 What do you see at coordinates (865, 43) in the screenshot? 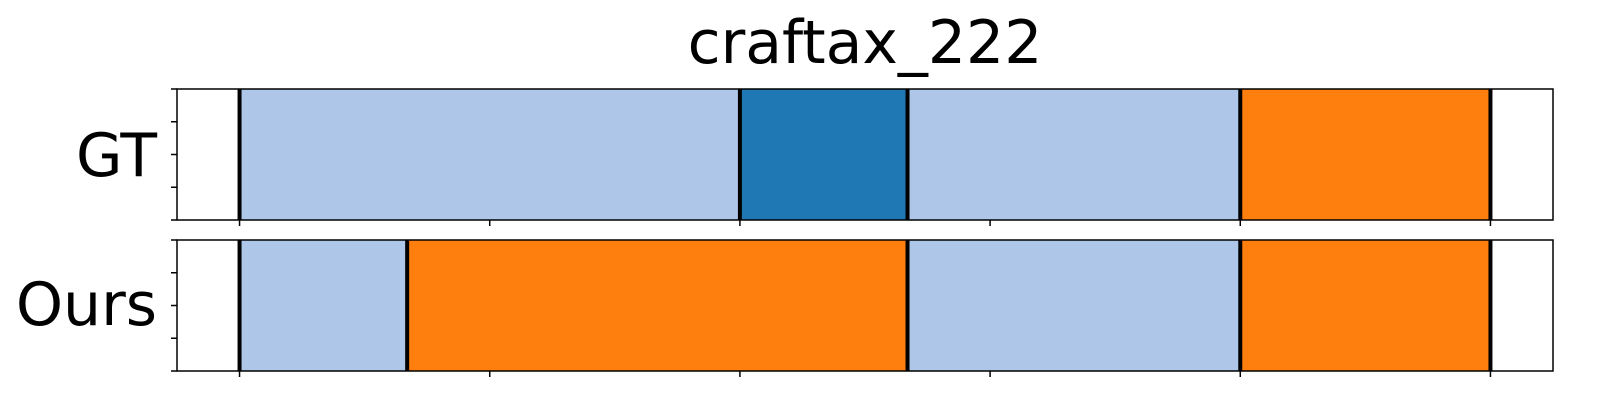
I see `chart-title: craftax_222` at bounding box center [865, 43].